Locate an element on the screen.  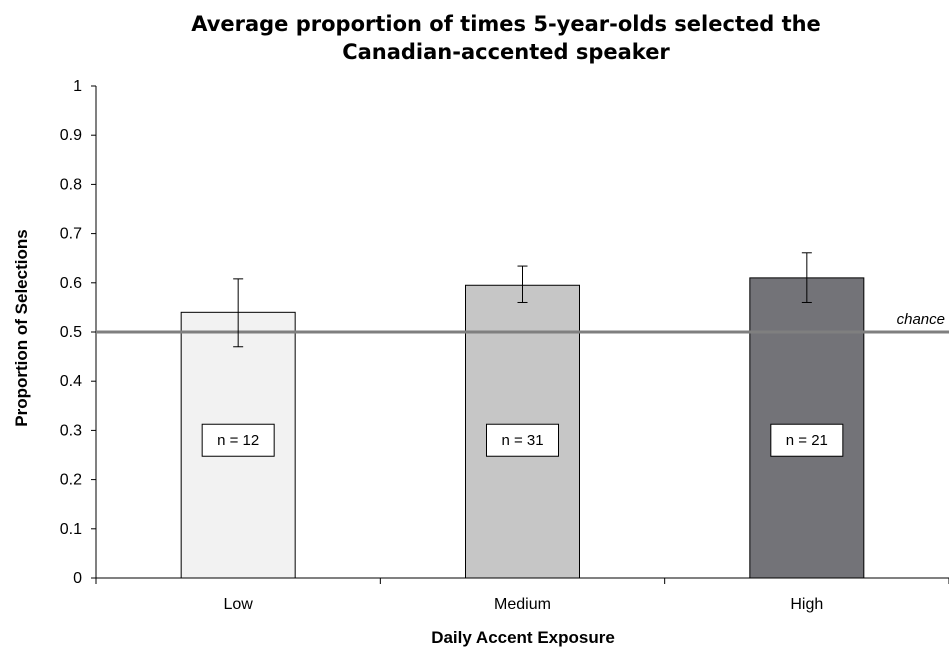
y-axis-title: Proportion of Selections is located at coordinates (21, 327).